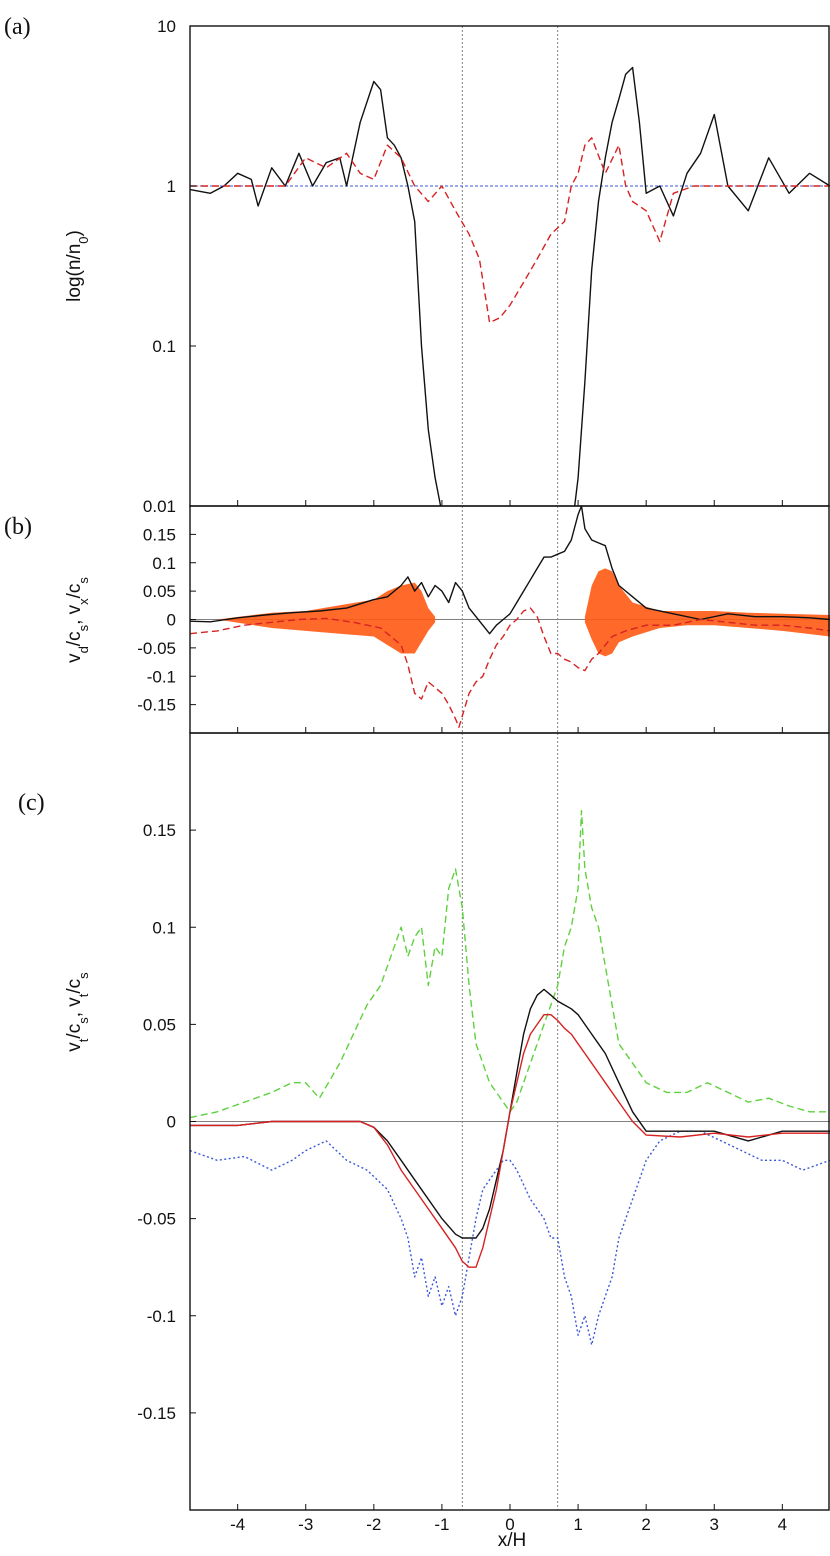  What do you see at coordinates (171, 186) in the screenshot?
I see `y-tick-label: 1` at bounding box center [171, 186].